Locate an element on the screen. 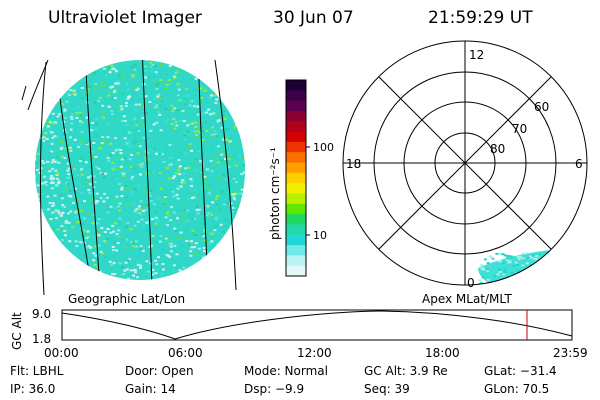  observation-date: 30 Jun 07 is located at coordinates (313, 18).